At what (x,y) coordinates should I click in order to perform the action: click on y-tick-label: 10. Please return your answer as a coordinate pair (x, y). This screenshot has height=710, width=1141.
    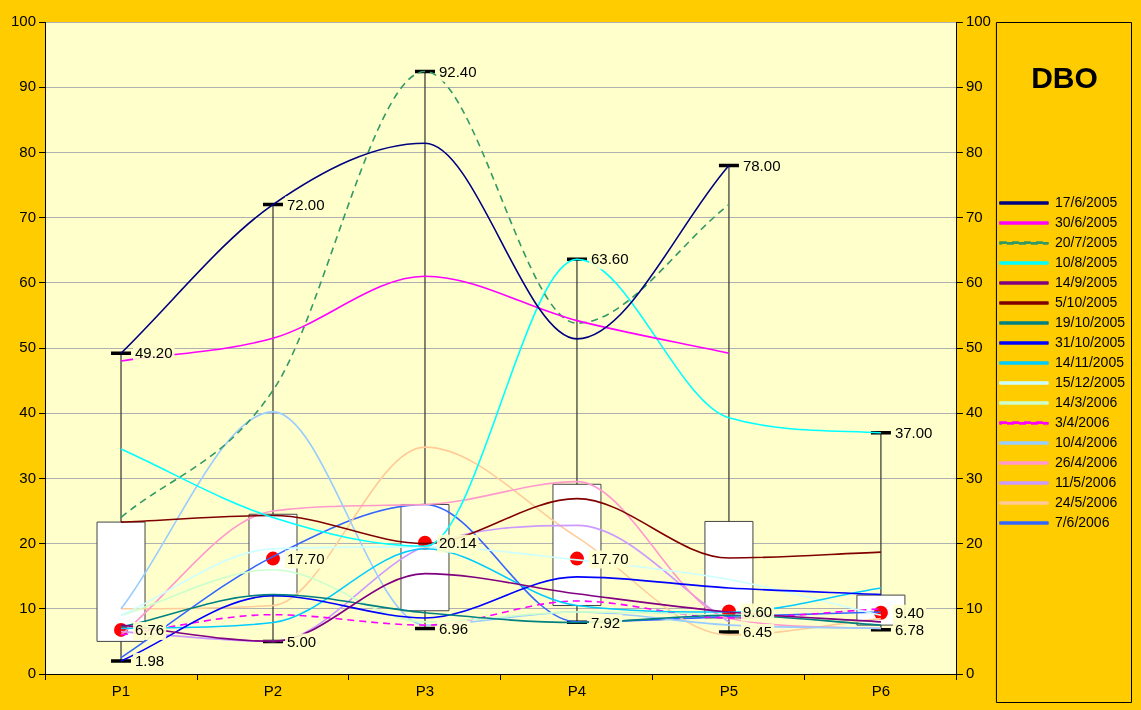
    Looking at the image, I should click on (28, 607).